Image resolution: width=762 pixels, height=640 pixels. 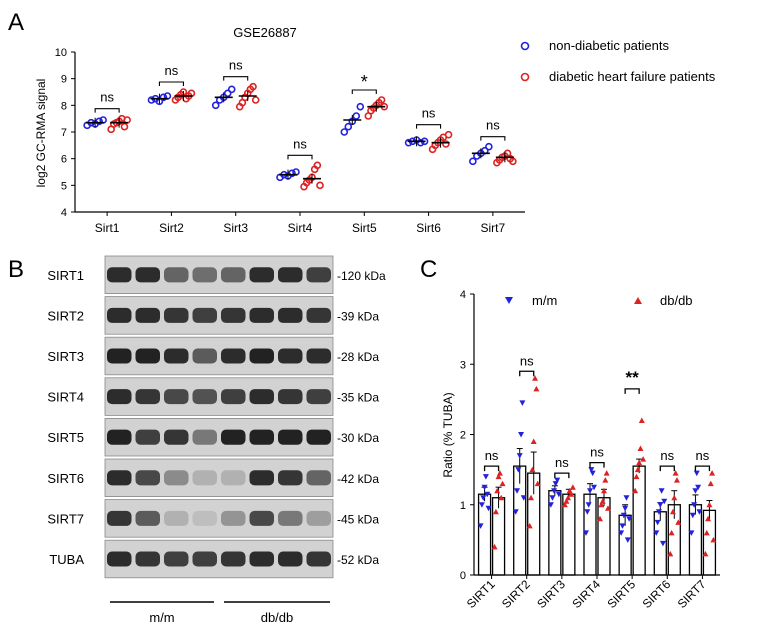 What do you see at coordinates (364, 82) in the screenshot?
I see `chart-a-significance-label: *` at bounding box center [364, 82].